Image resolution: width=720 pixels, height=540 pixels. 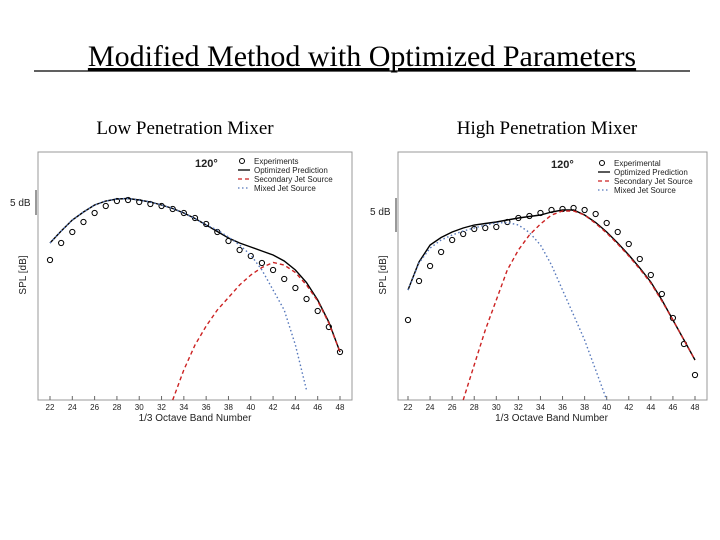 I want to click on chart-subtitle: Low Penetration Mixer, so click(x=185, y=128).